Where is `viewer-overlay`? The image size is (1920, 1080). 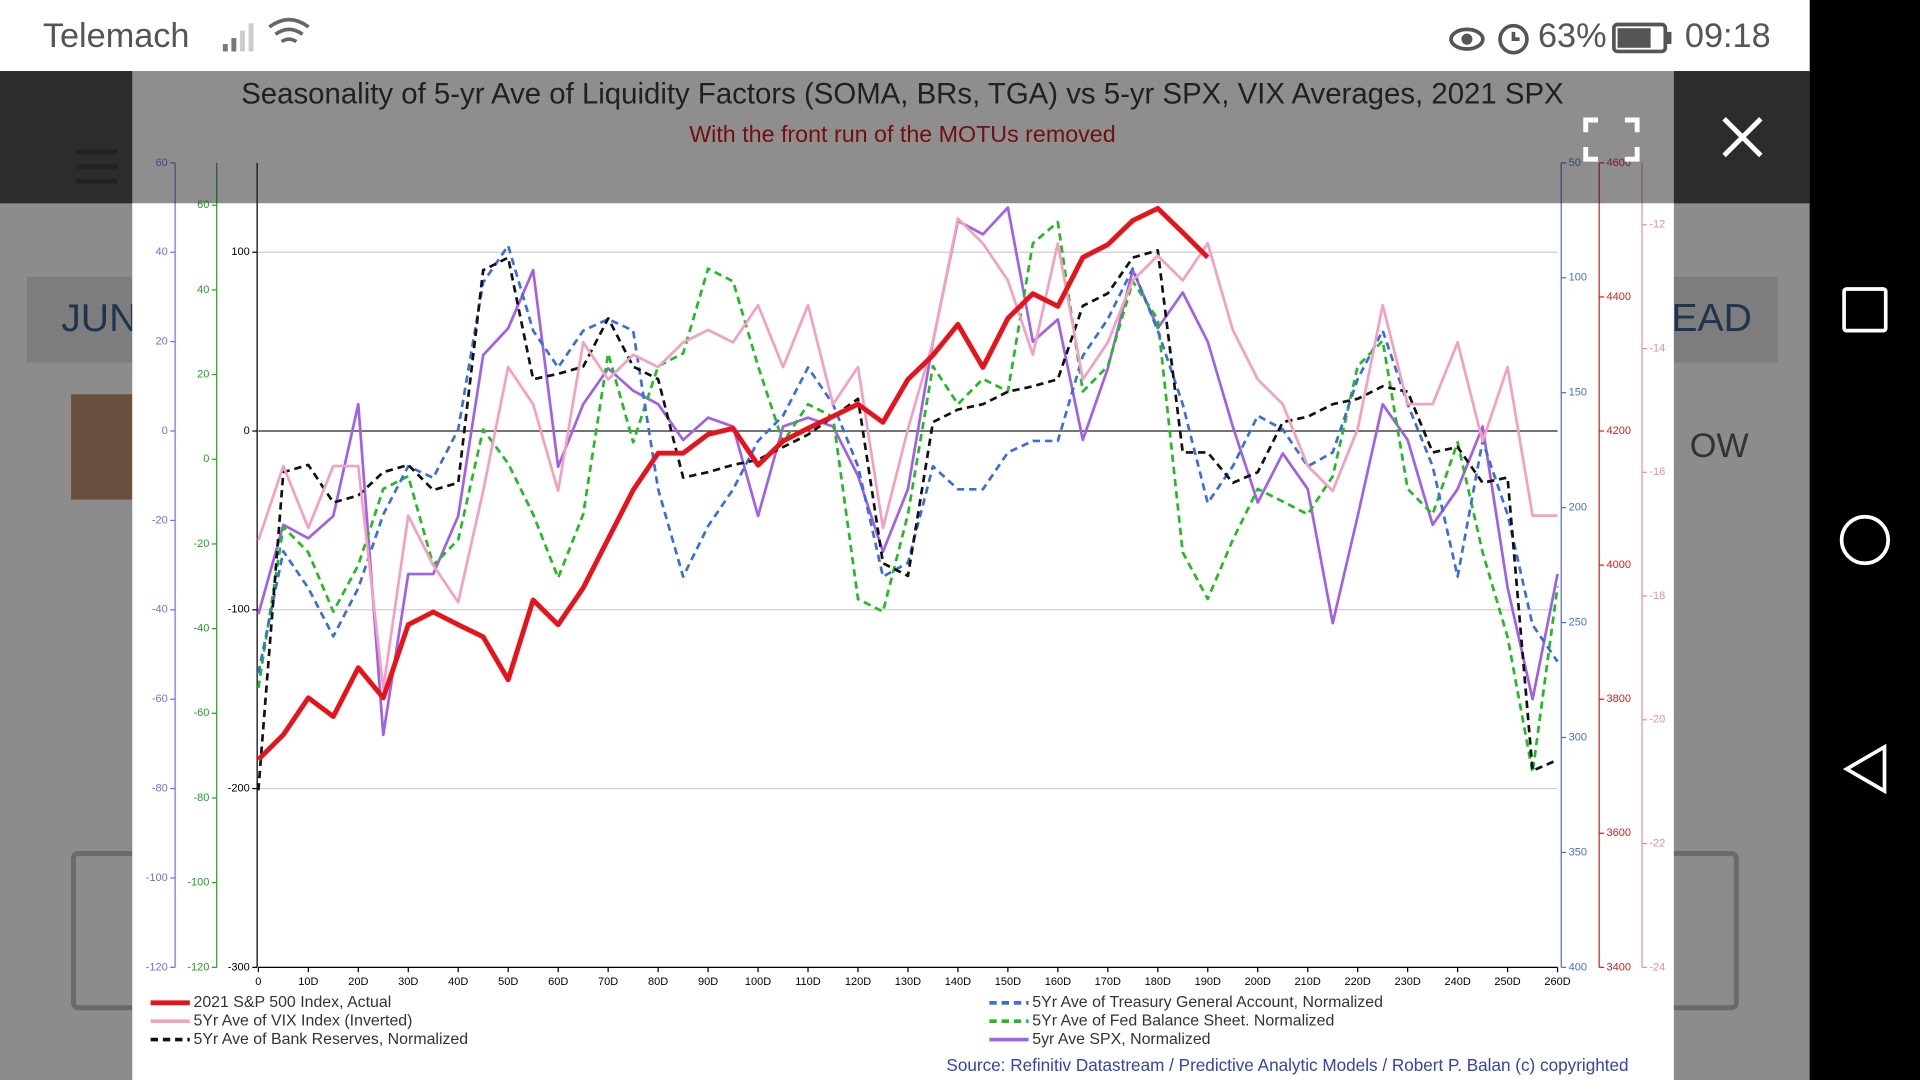
viewer-overlay is located at coordinates (905, 137).